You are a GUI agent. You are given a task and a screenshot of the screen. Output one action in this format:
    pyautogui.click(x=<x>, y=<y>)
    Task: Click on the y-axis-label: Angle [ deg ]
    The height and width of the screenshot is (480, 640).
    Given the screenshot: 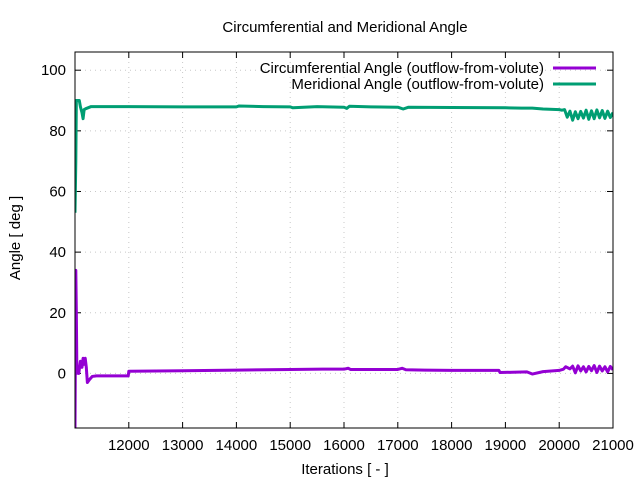 What is the action you would take?
    pyautogui.click(x=15, y=238)
    